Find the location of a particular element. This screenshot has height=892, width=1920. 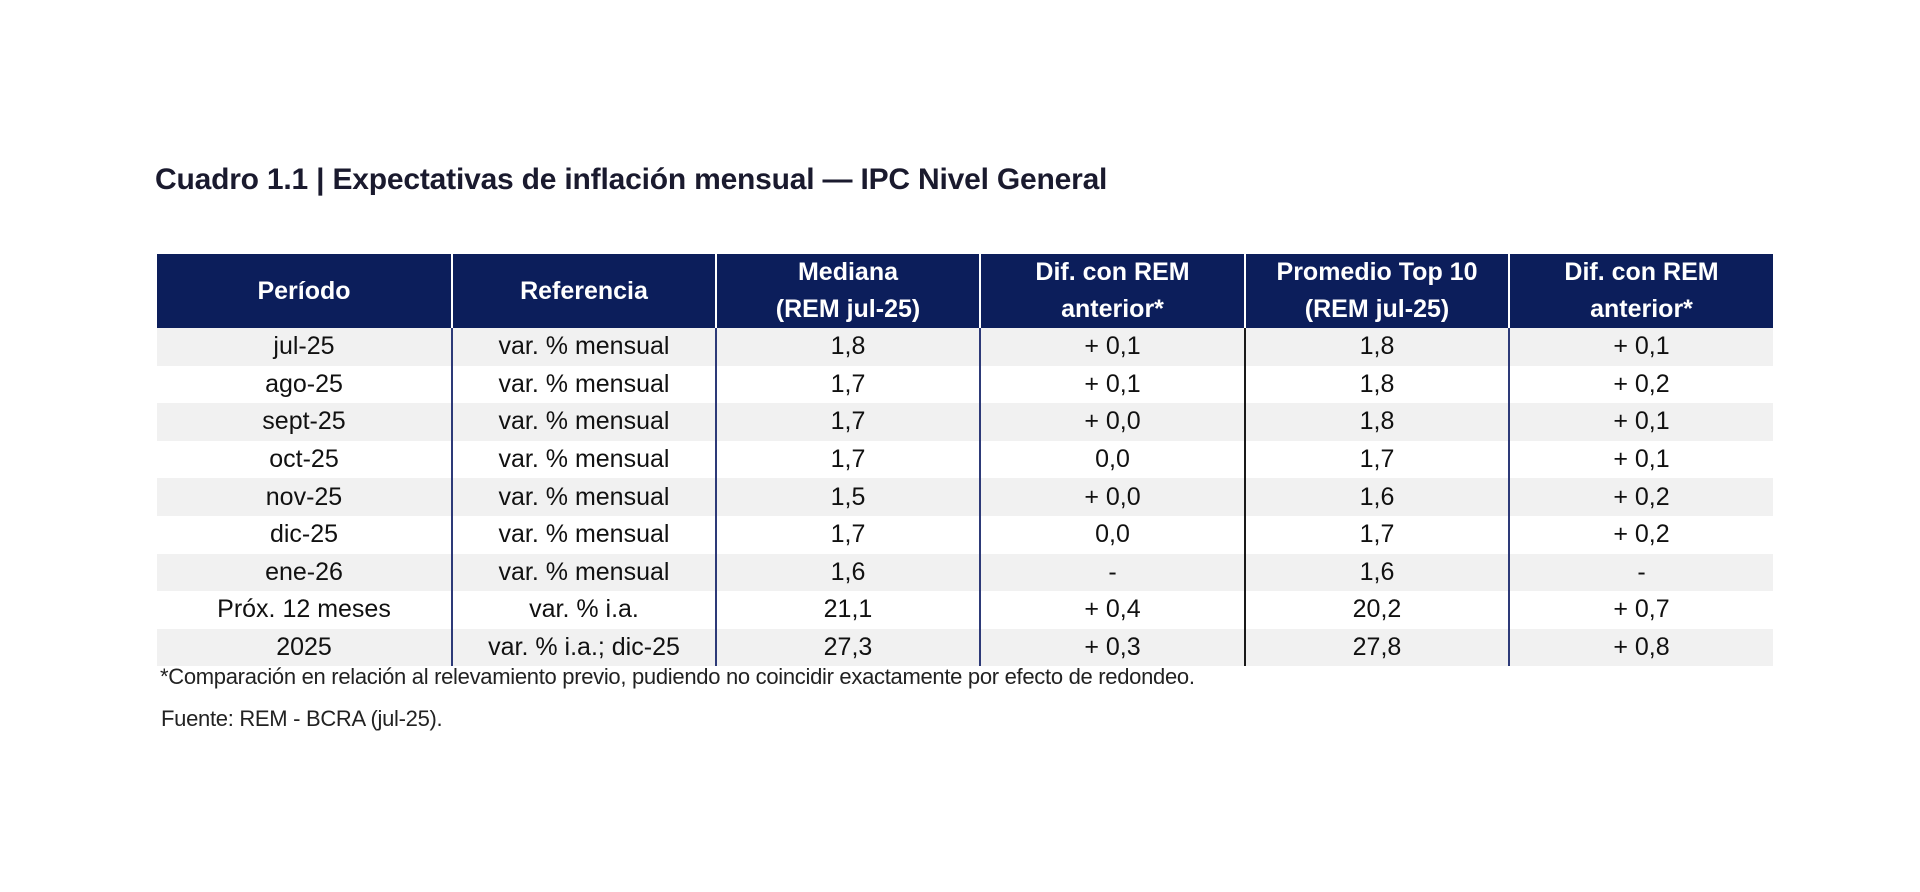

cell-promedio-top10: 27,8 is located at coordinates (1376, 647).